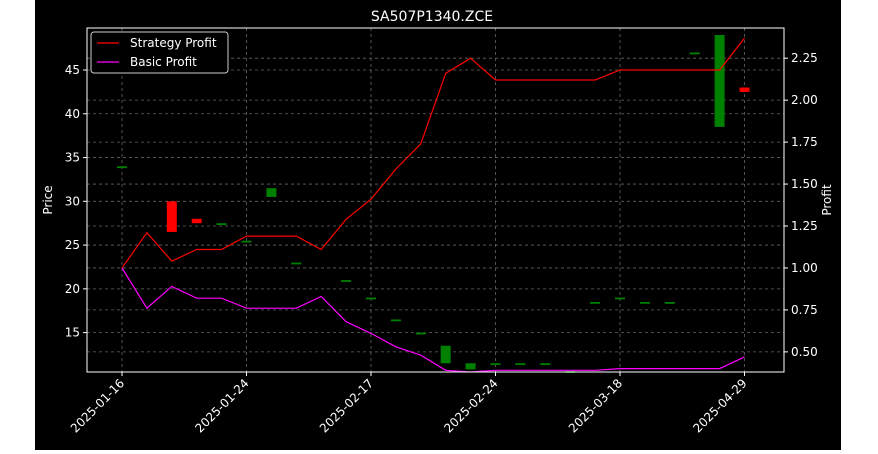 The height and width of the screenshot is (454, 878). I want to click on legend-label-strategy: Strategy Profit, so click(173, 43).